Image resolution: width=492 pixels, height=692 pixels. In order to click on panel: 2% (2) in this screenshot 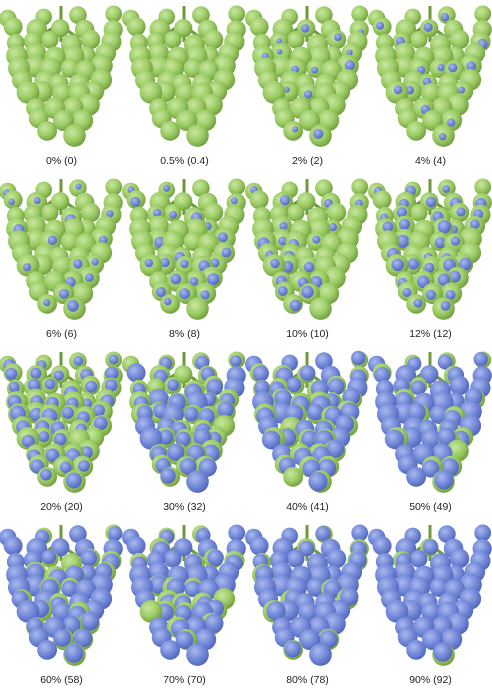, I will do `click(307, 86)`.